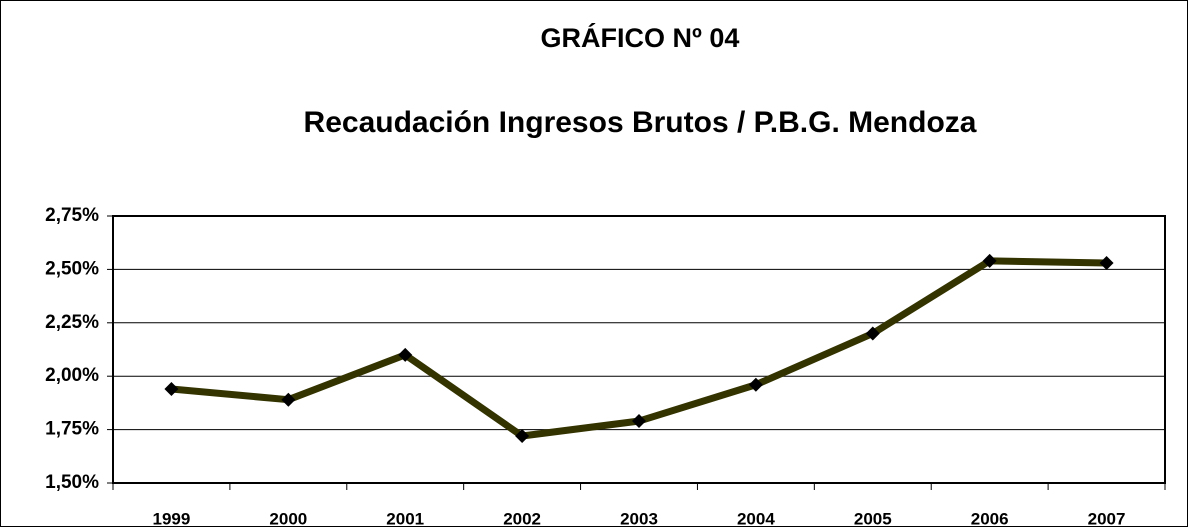 This screenshot has height=527, width=1188. Describe the element at coordinates (288, 518) in the screenshot. I see `x-tick-label: 2000` at that location.